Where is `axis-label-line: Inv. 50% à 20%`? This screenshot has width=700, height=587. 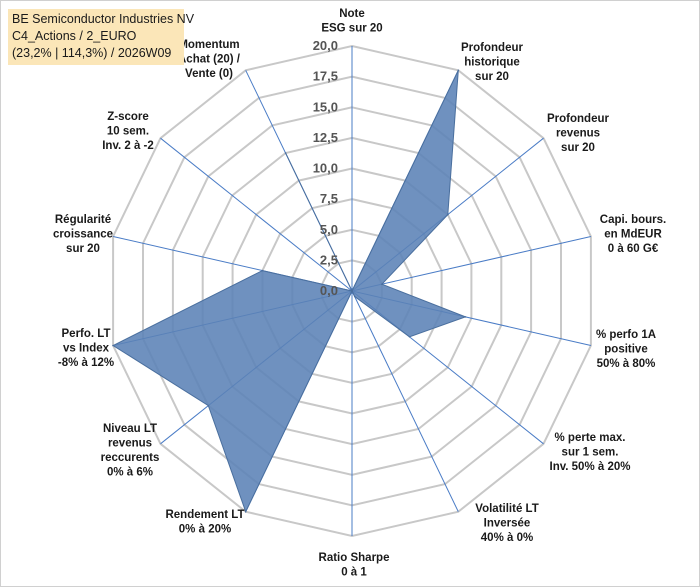
axis-label-line: Inv. 50% à 20% is located at coordinates (590, 467).